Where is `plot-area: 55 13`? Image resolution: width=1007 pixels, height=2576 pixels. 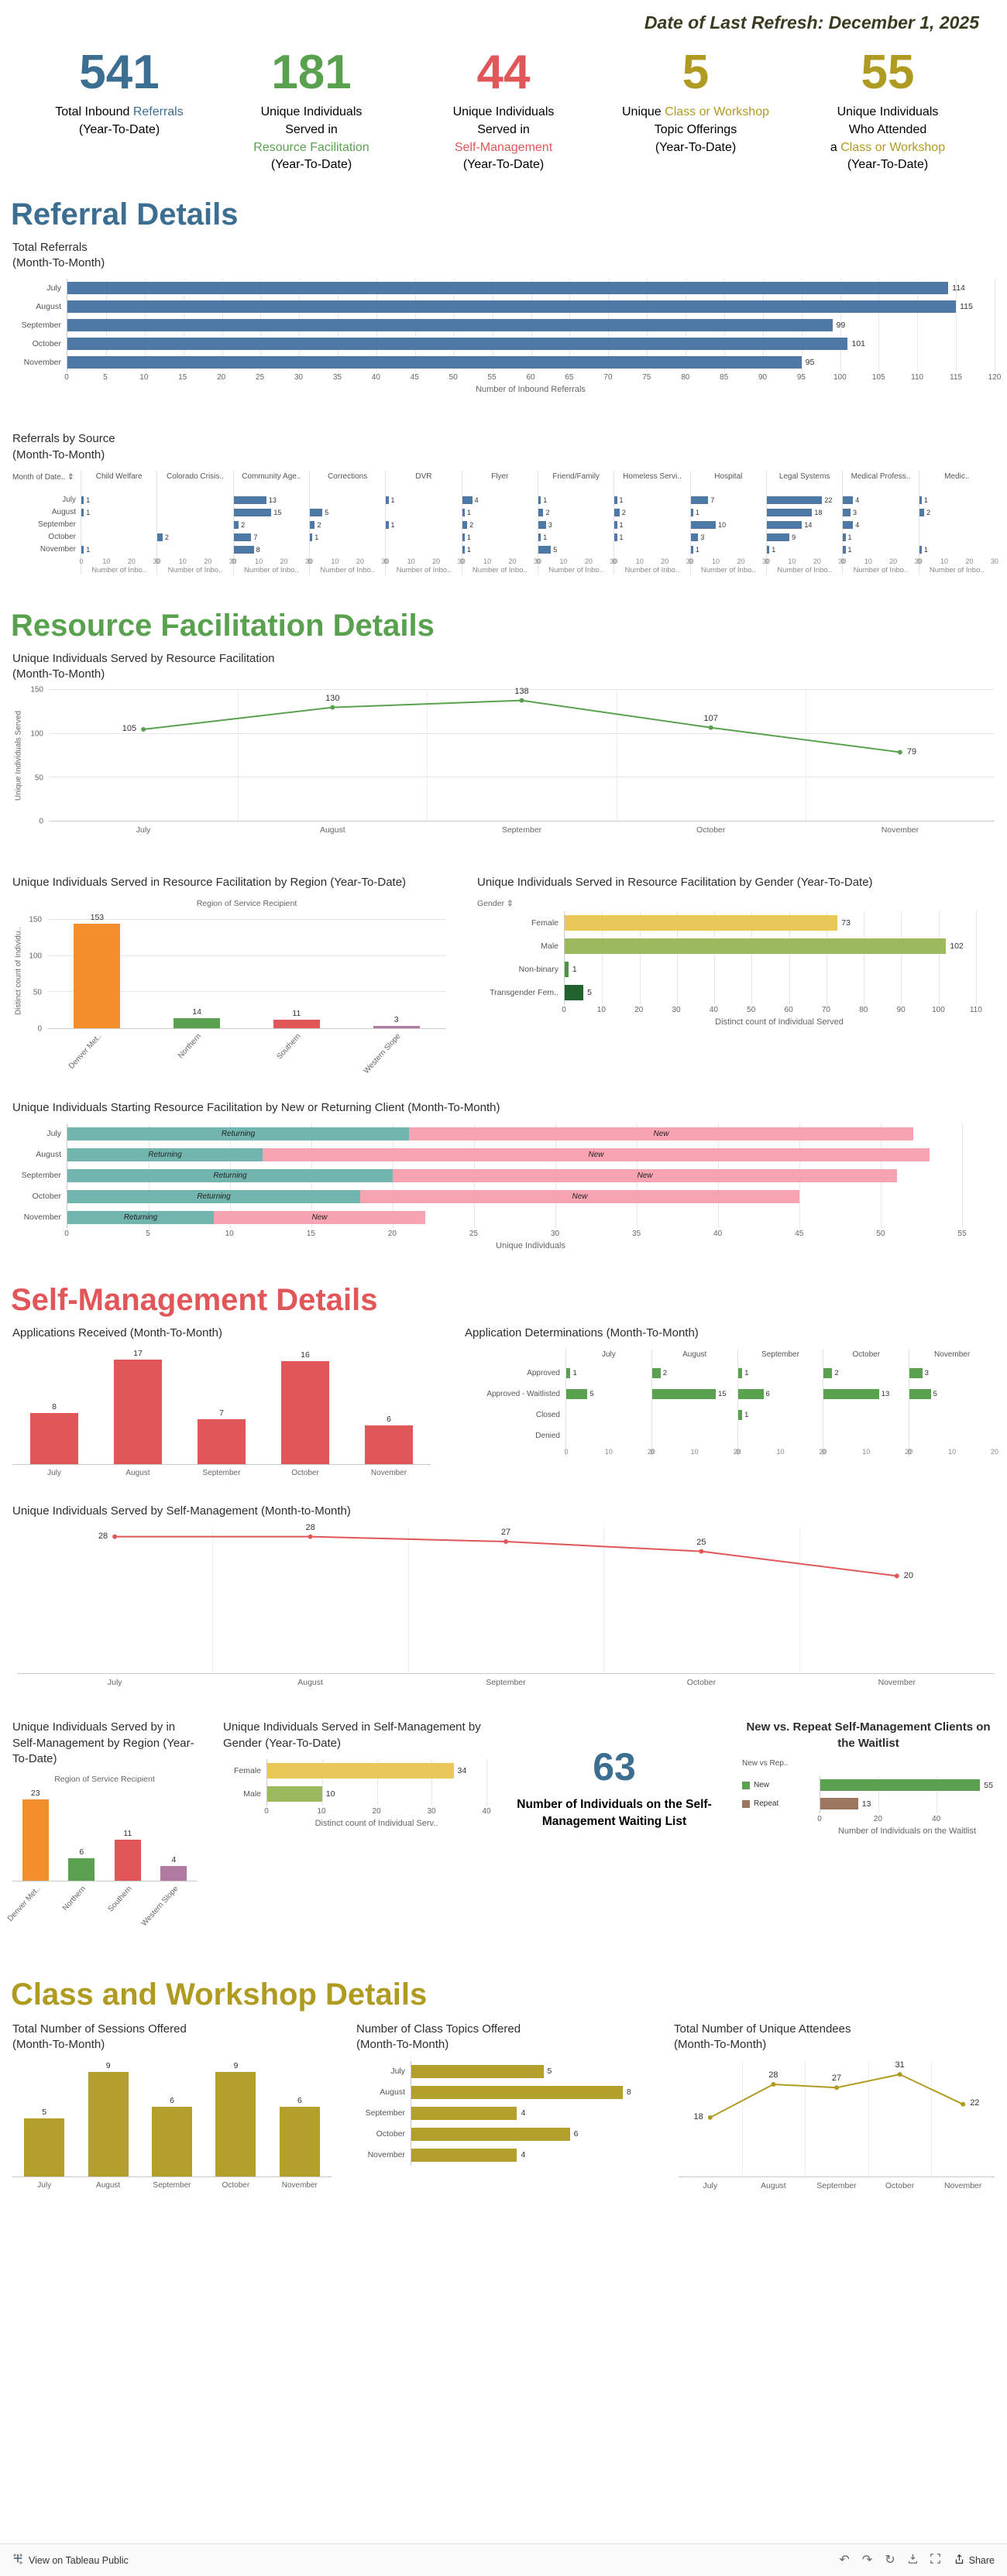
plot-area: 55 13 is located at coordinates (907, 1794).